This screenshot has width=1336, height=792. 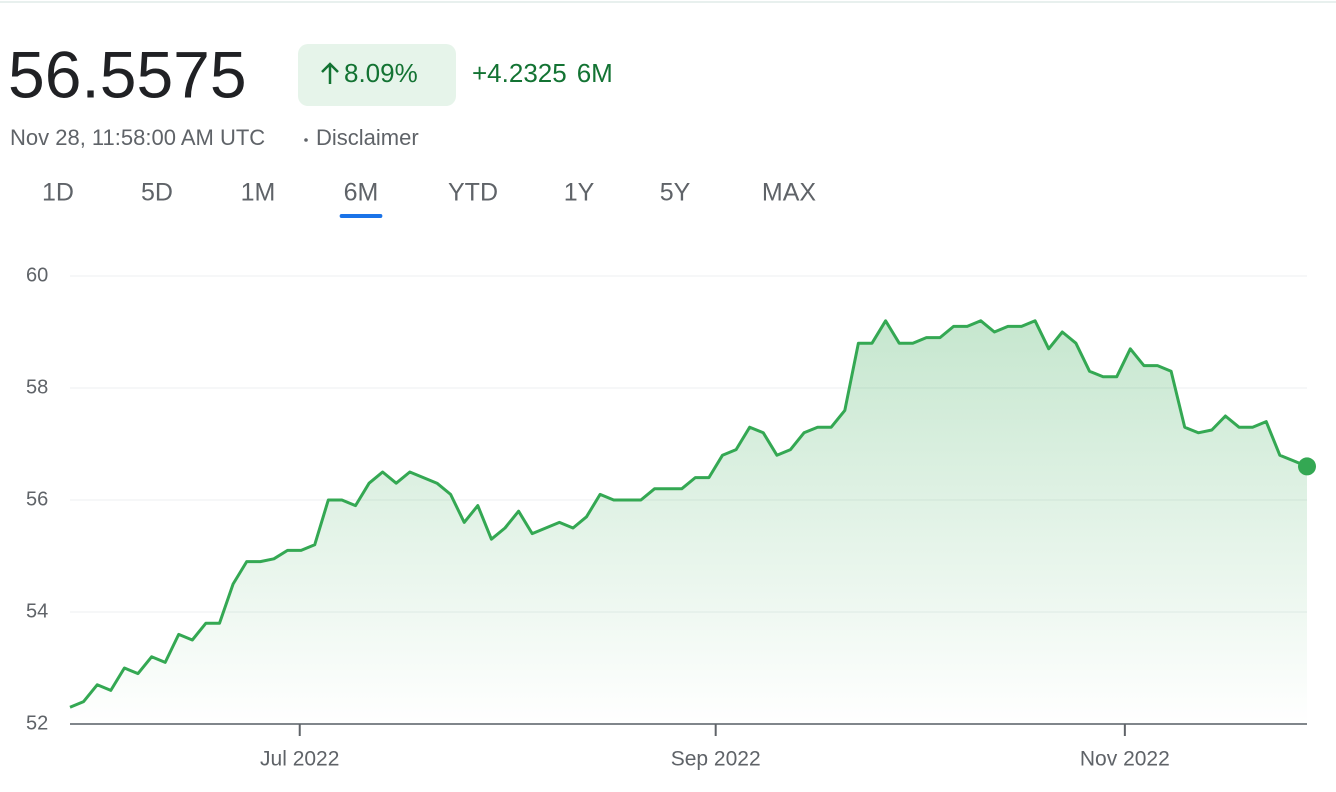 I want to click on y-tick-label: 56, so click(x=37, y=499).